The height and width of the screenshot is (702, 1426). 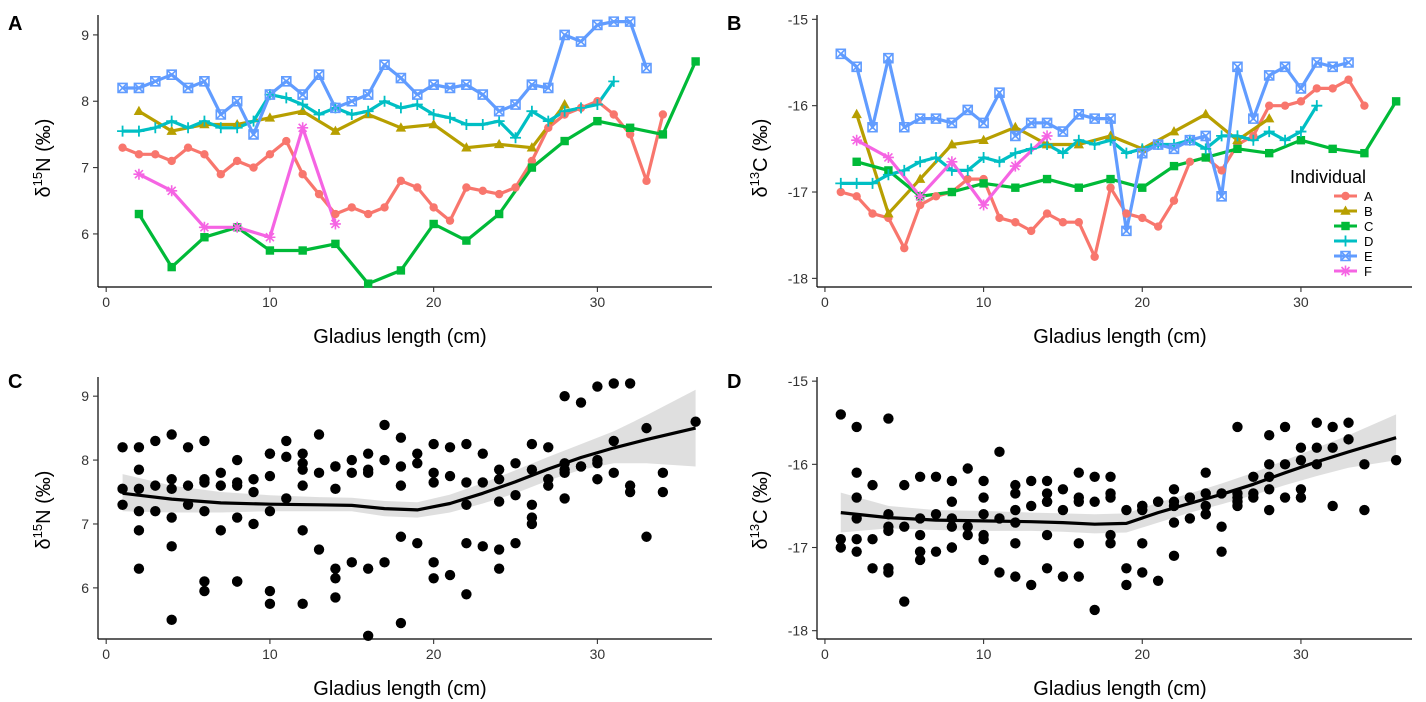 What do you see at coordinates (825, 654) in the screenshot?
I see `x-tick-label: 0` at bounding box center [825, 654].